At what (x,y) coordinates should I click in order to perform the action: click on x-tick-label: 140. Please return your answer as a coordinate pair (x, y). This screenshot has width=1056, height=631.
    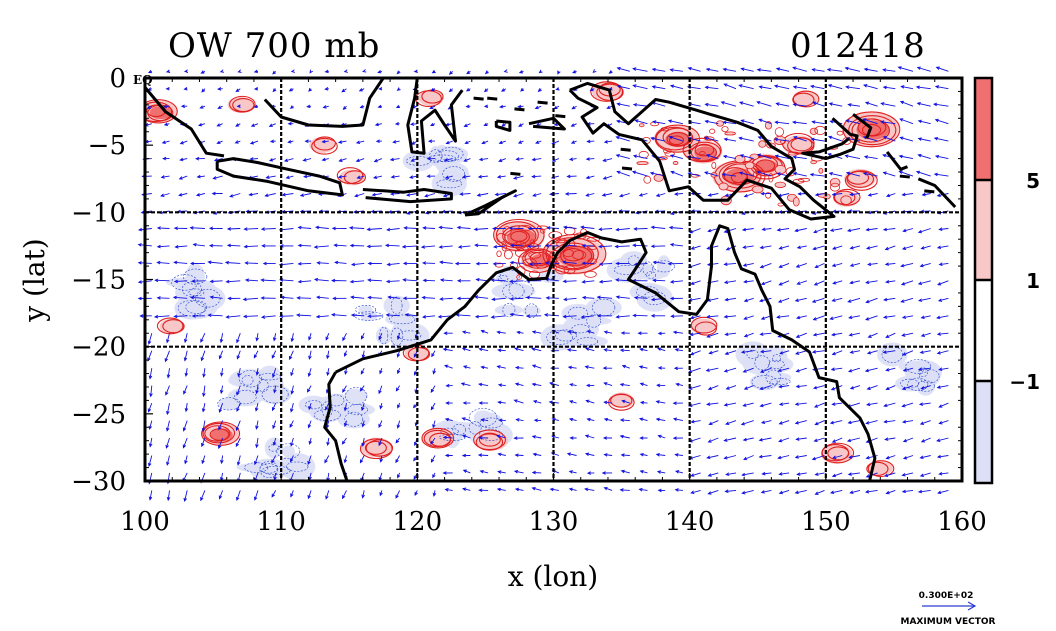
    Looking at the image, I should click on (690, 522).